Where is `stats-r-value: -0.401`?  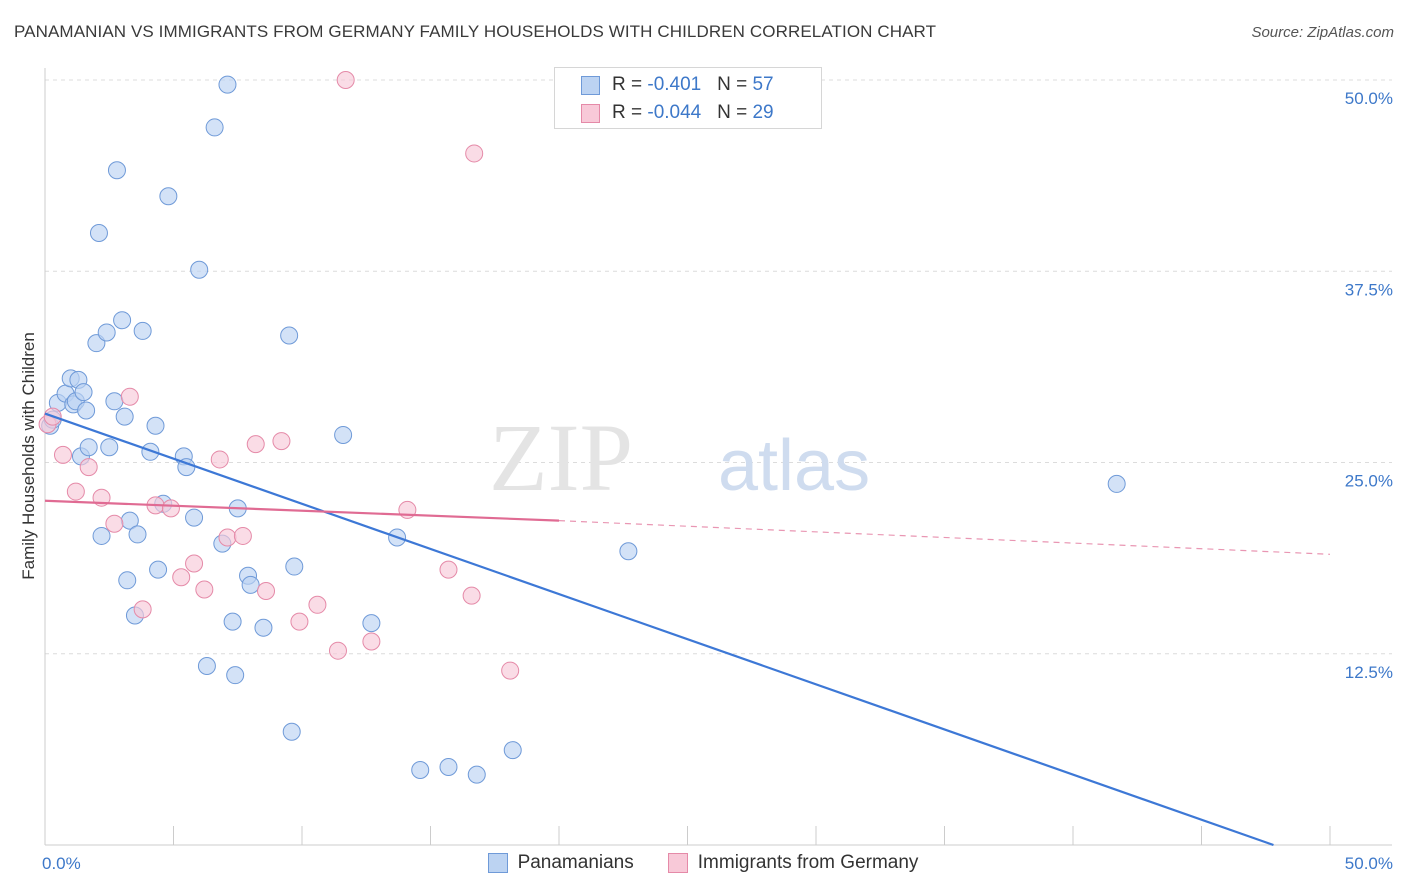
stats-r-value: -0.401 is located at coordinates (674, 84).